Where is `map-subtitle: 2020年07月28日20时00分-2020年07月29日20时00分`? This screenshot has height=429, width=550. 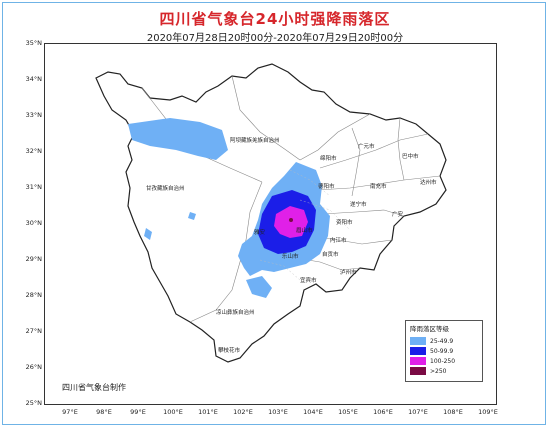 map-subtitle: 2020年07月28日20时00分-2020年07月29日20时00分 is located at coordinates (275, 38).